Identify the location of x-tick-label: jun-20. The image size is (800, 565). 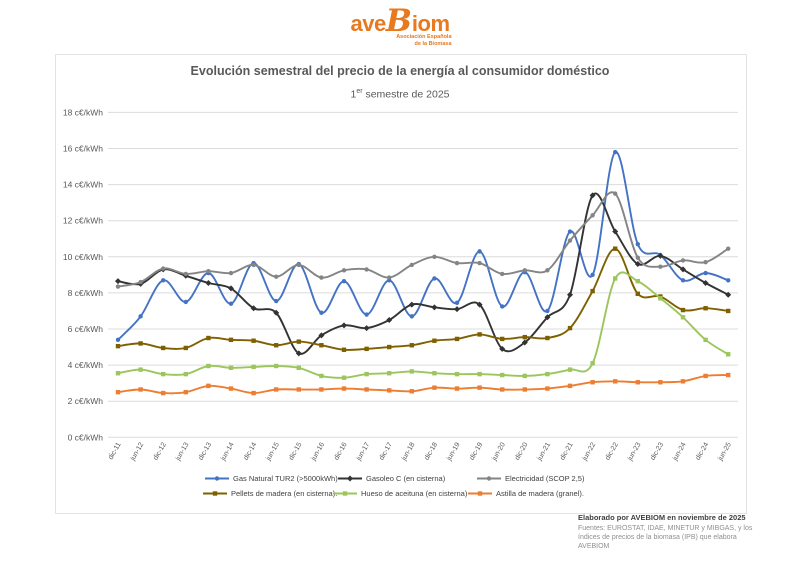
(499, 451).